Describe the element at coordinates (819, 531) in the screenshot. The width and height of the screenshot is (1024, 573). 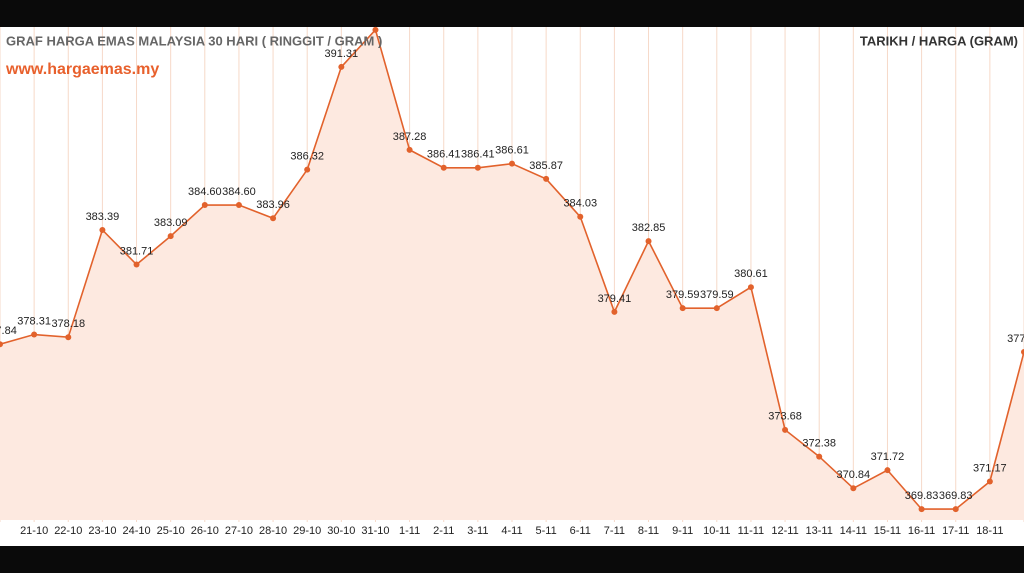
I see `x-tick-label: 13-11` at that location.